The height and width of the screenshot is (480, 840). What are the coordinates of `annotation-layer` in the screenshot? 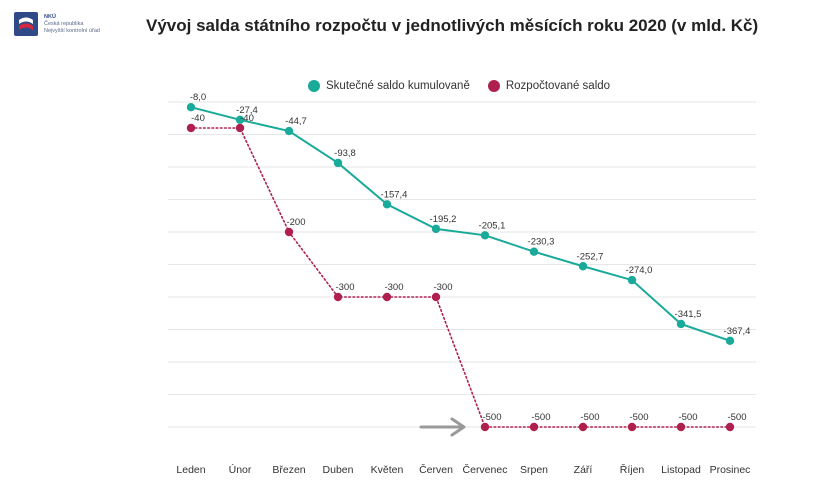 It's located at (442, 427).